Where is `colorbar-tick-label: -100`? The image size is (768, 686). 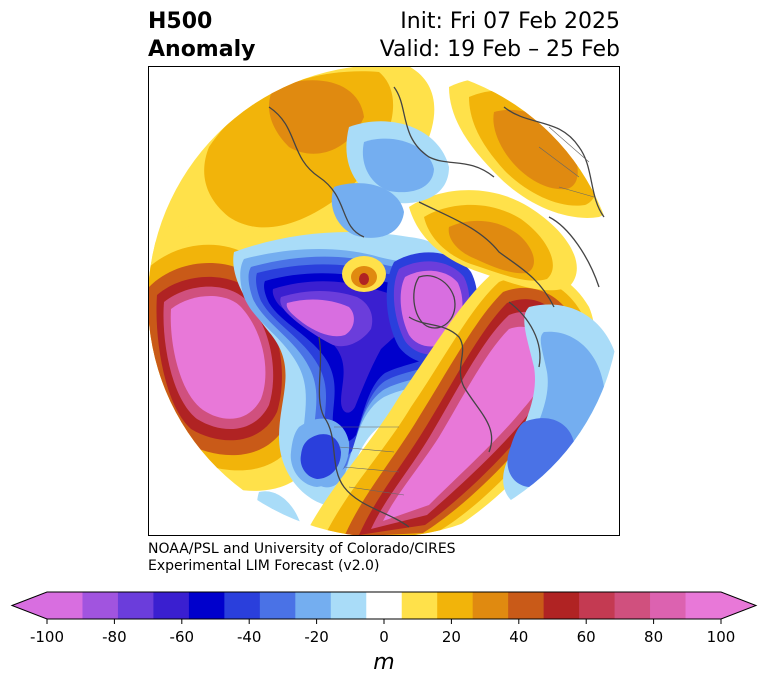 colorbar-tick-label: -100 is located at coordinates (47, 637).